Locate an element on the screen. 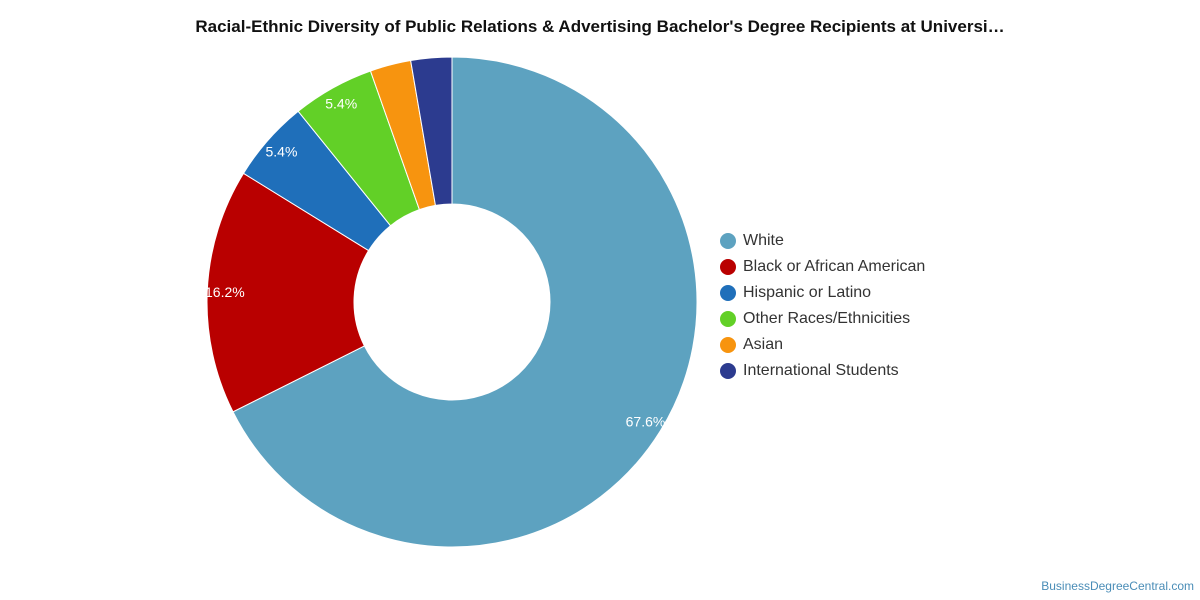 This screenshot has width=1200, height=600. legend-label: Asian is located at coordinates (763, 344).